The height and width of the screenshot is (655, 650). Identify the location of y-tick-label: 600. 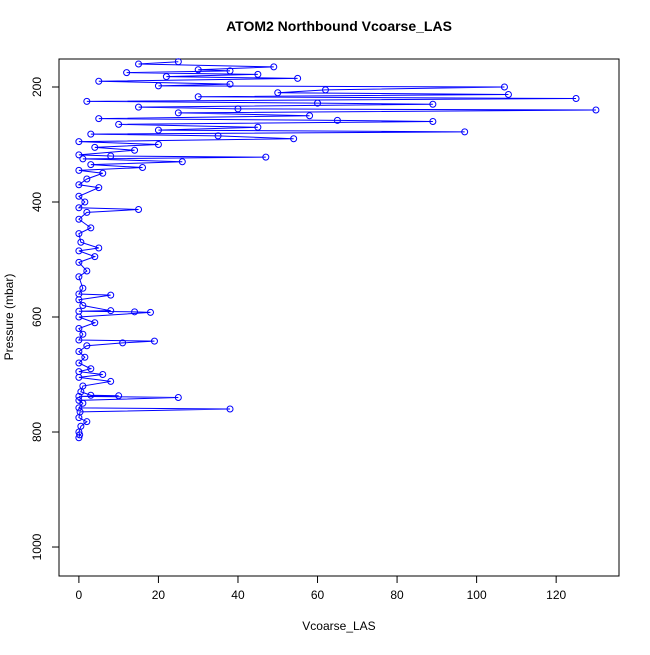
(37, 317).